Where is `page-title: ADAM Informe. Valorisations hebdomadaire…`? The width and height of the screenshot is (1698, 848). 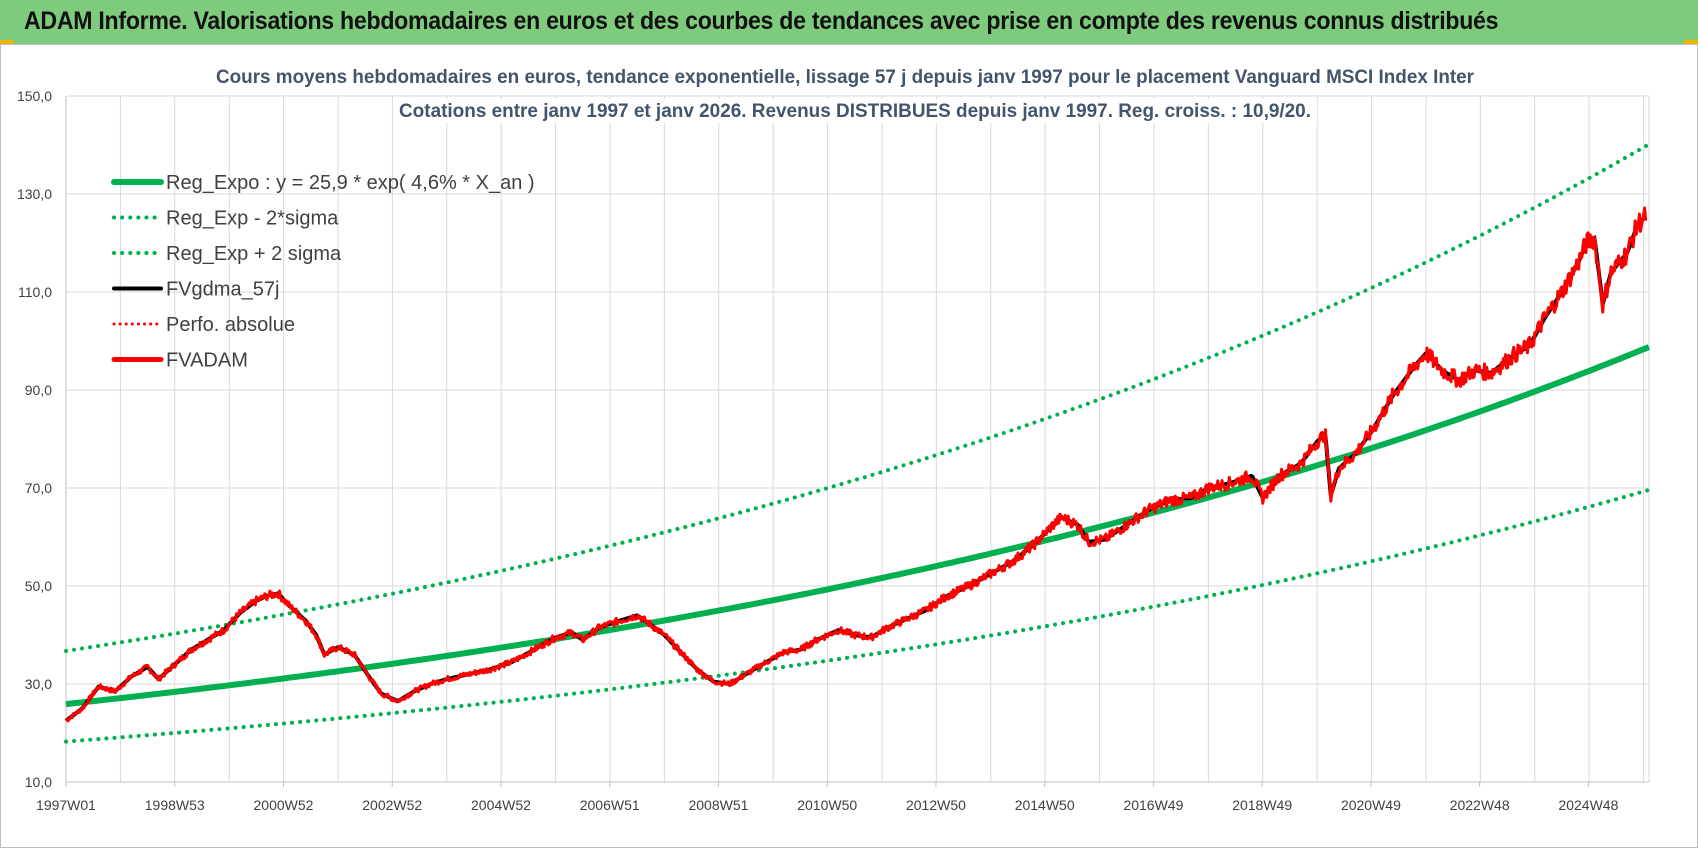
page-title: ADAM Informe. Valorisations hebdomadaire… is located at coordinates (761, 21).